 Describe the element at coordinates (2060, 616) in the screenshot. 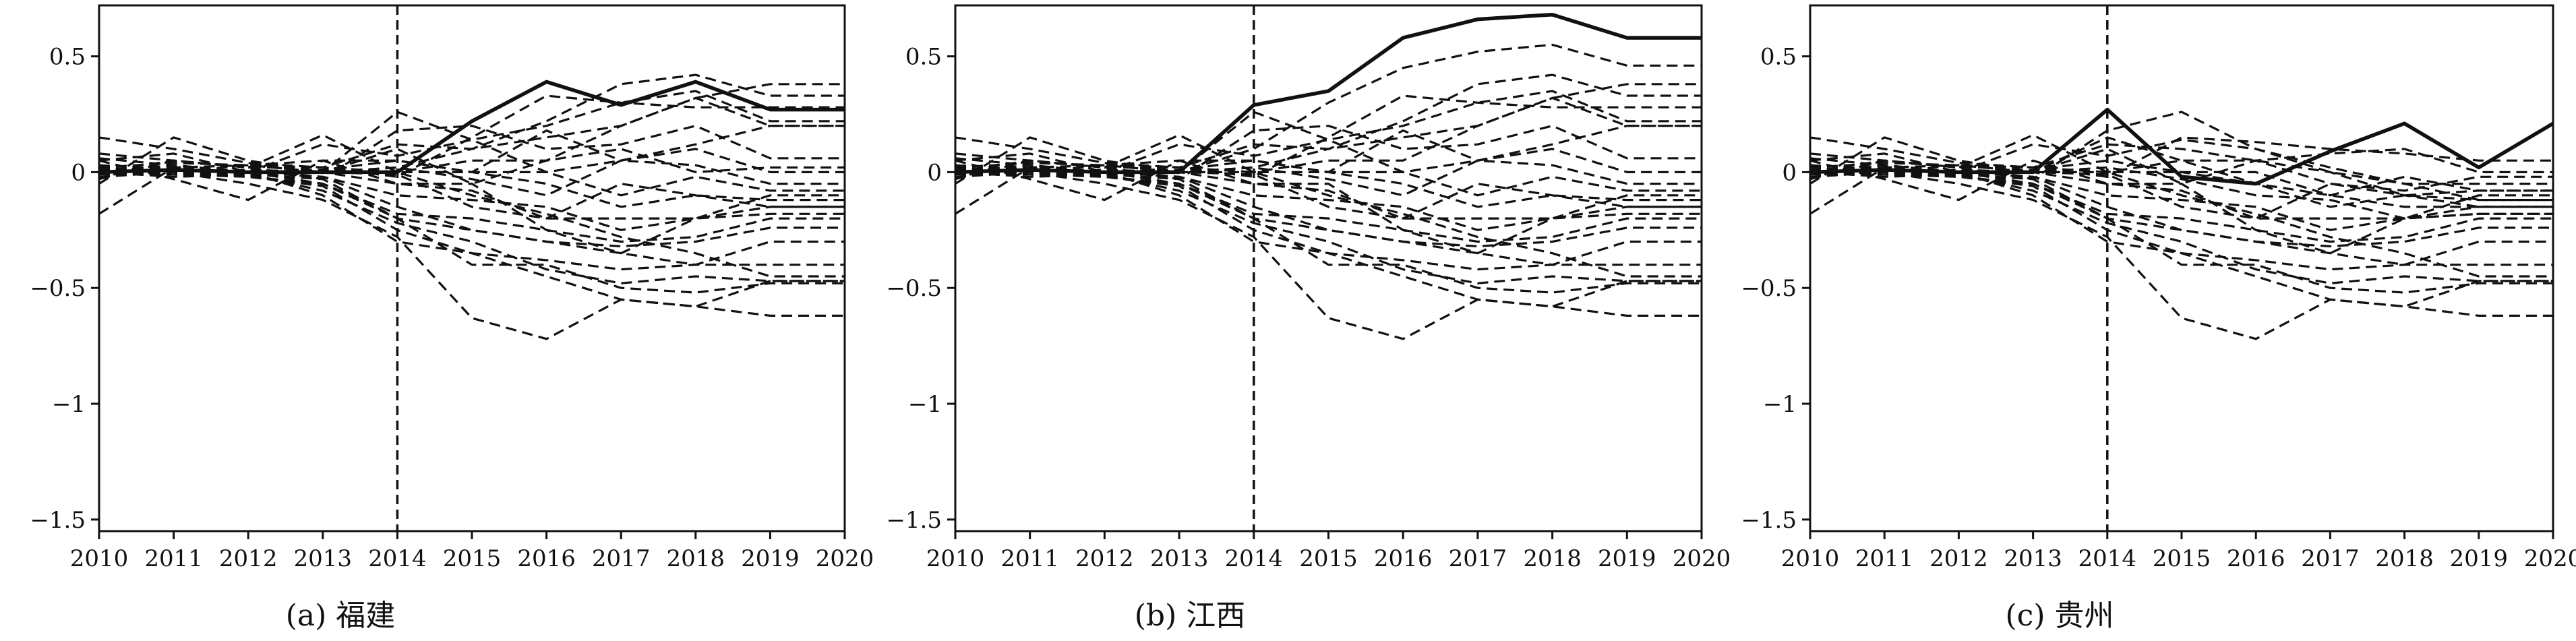

I see `panel-caption: (c) 贵州` at that location.